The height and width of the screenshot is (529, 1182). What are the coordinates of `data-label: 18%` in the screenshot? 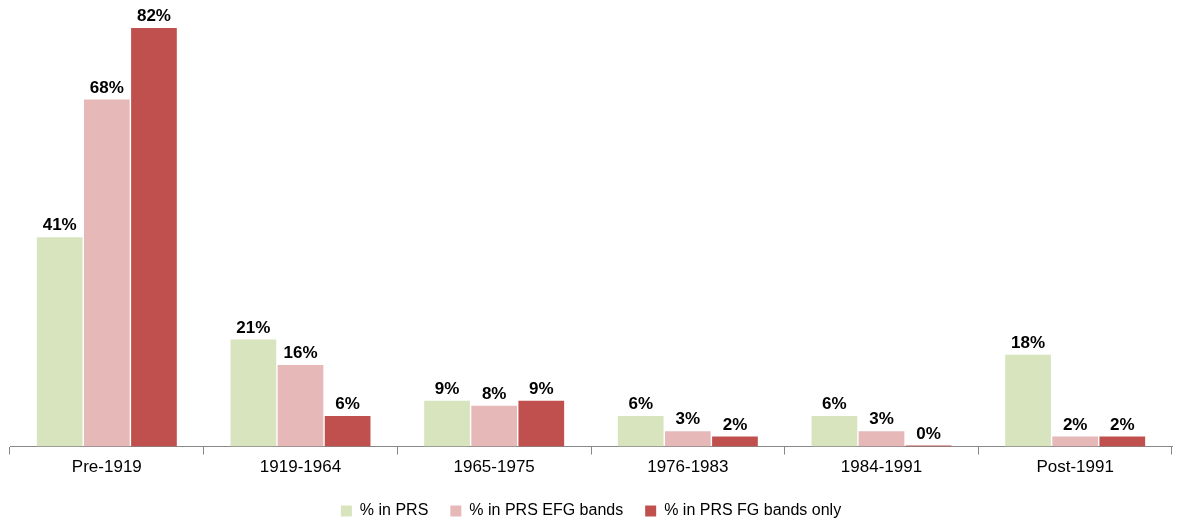 It's located at (1028, 342).